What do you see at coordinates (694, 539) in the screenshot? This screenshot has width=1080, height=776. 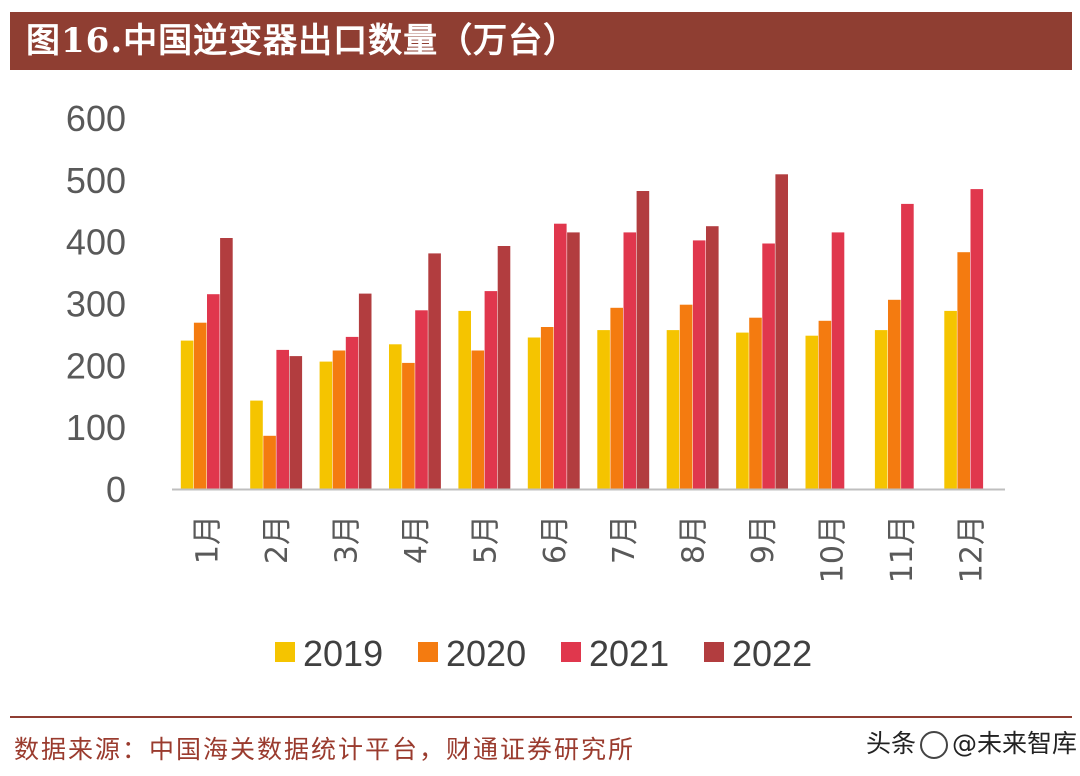 I see `x-tick-label: 8月` at bounding box center [694, 539].